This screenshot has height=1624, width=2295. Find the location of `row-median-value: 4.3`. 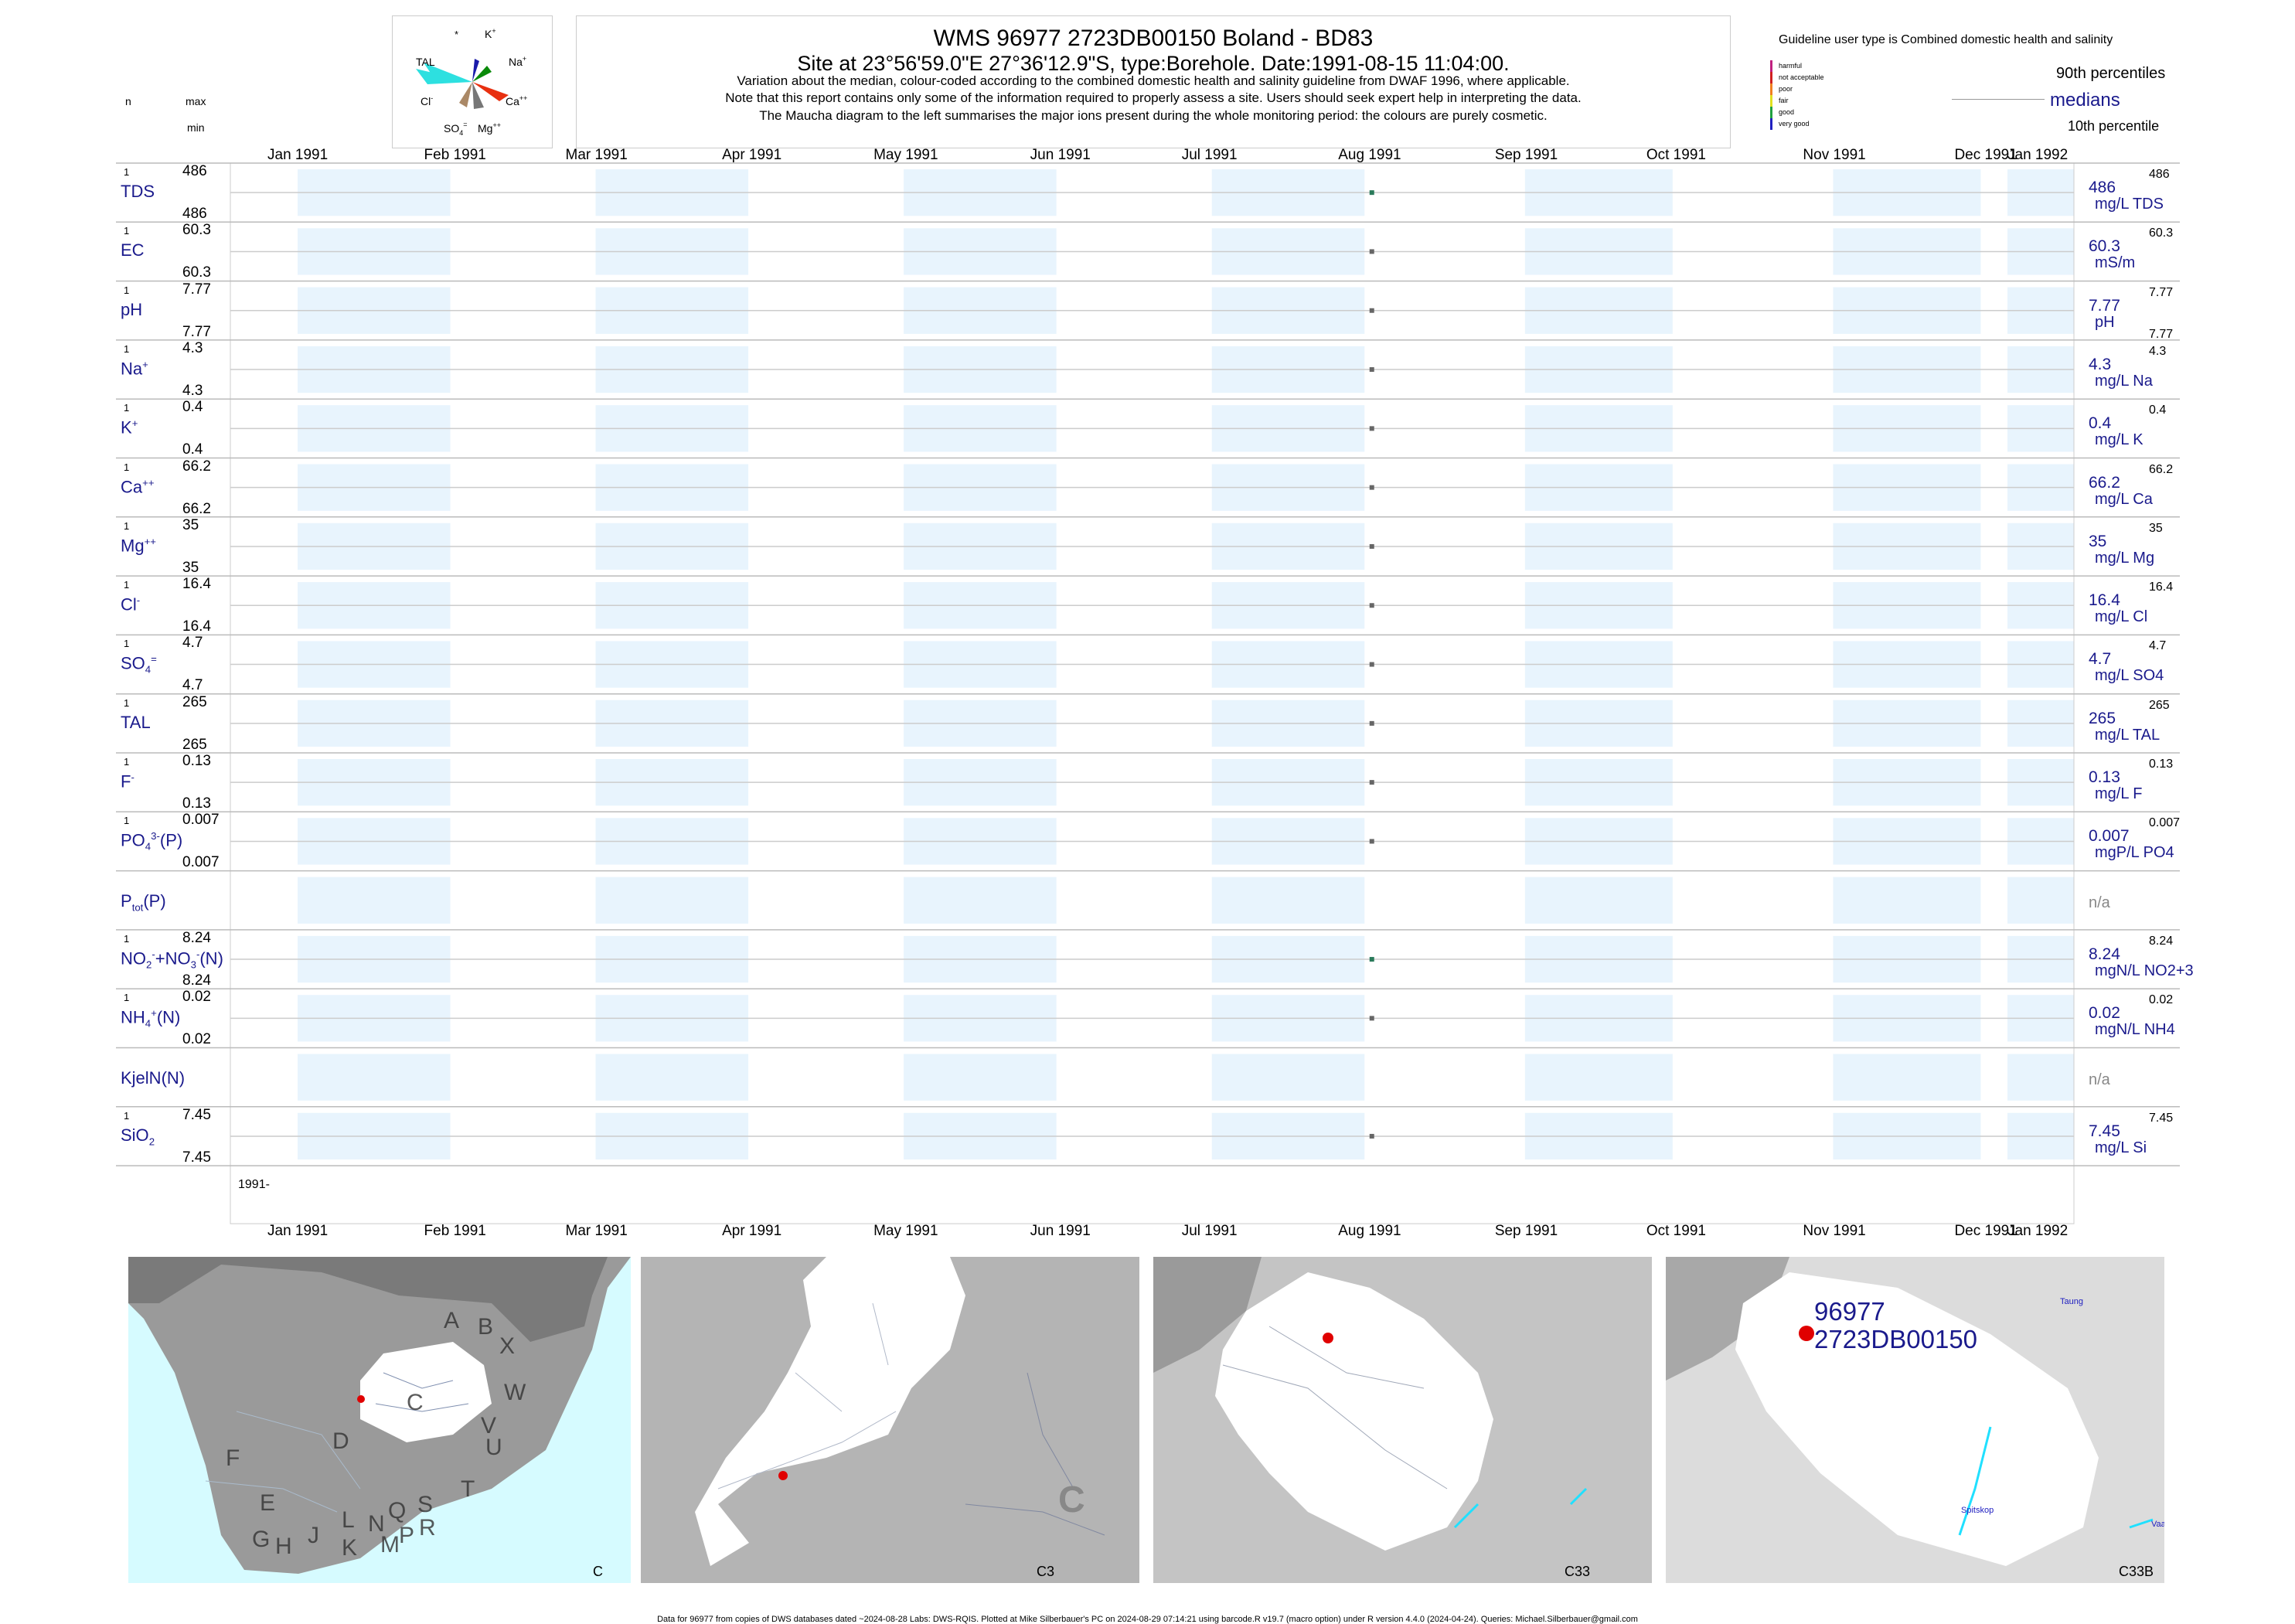

row-median-value: 4.3 is located at coordinates (2100, 364).